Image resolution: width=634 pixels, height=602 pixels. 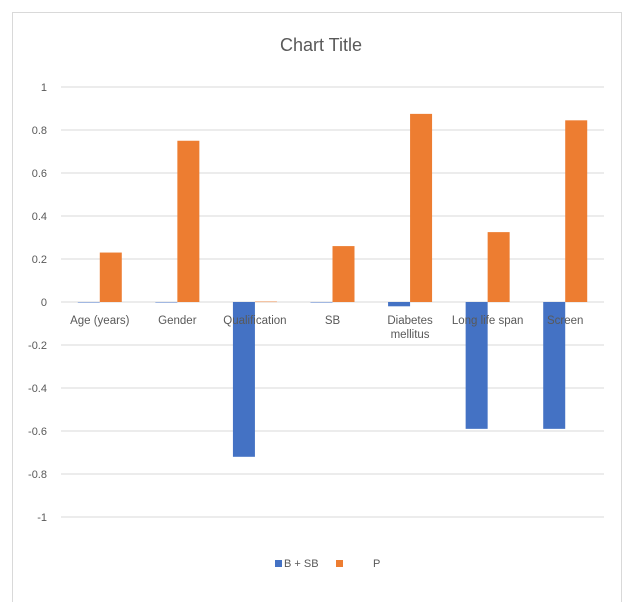 I want to click on category-label: Diabetes mellitus, so click(x=410, y=328).